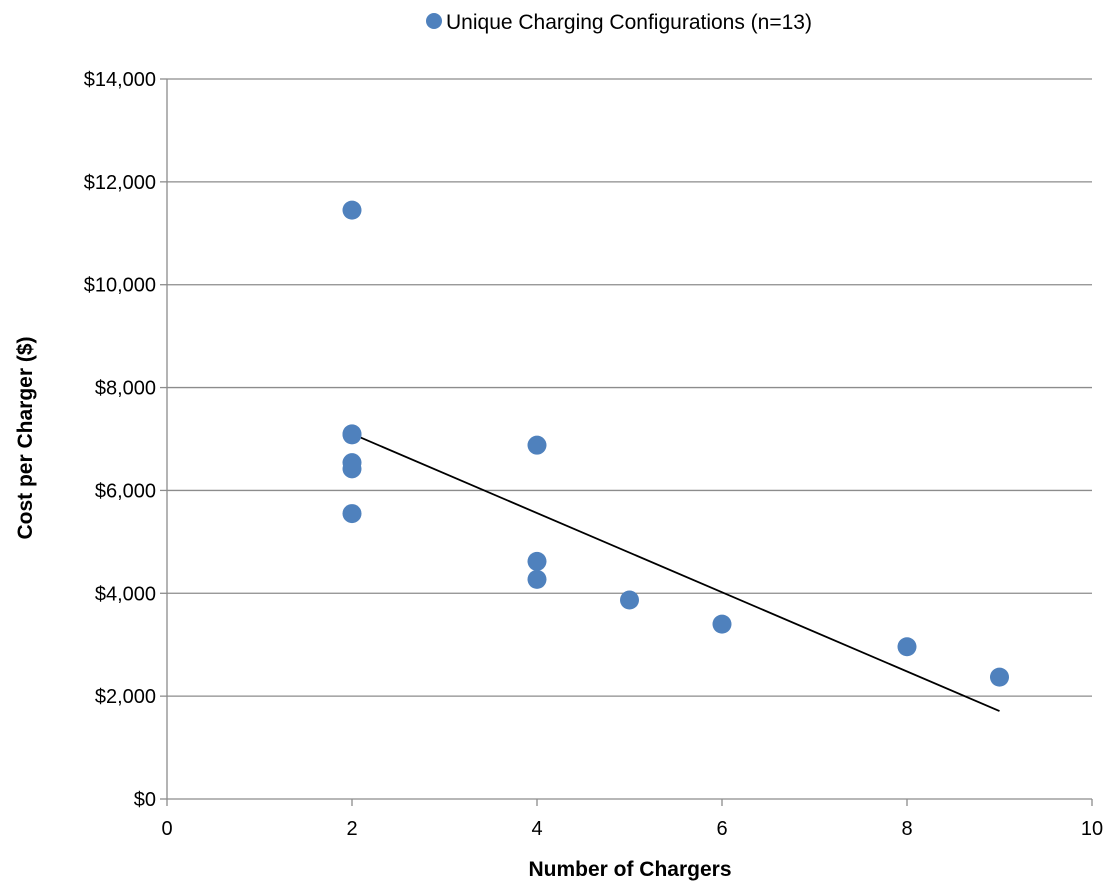 This screenshot has width=1110, height=891. I want to click on legend-label: Unique Charging Configurations (n=13), so click(629, 22).